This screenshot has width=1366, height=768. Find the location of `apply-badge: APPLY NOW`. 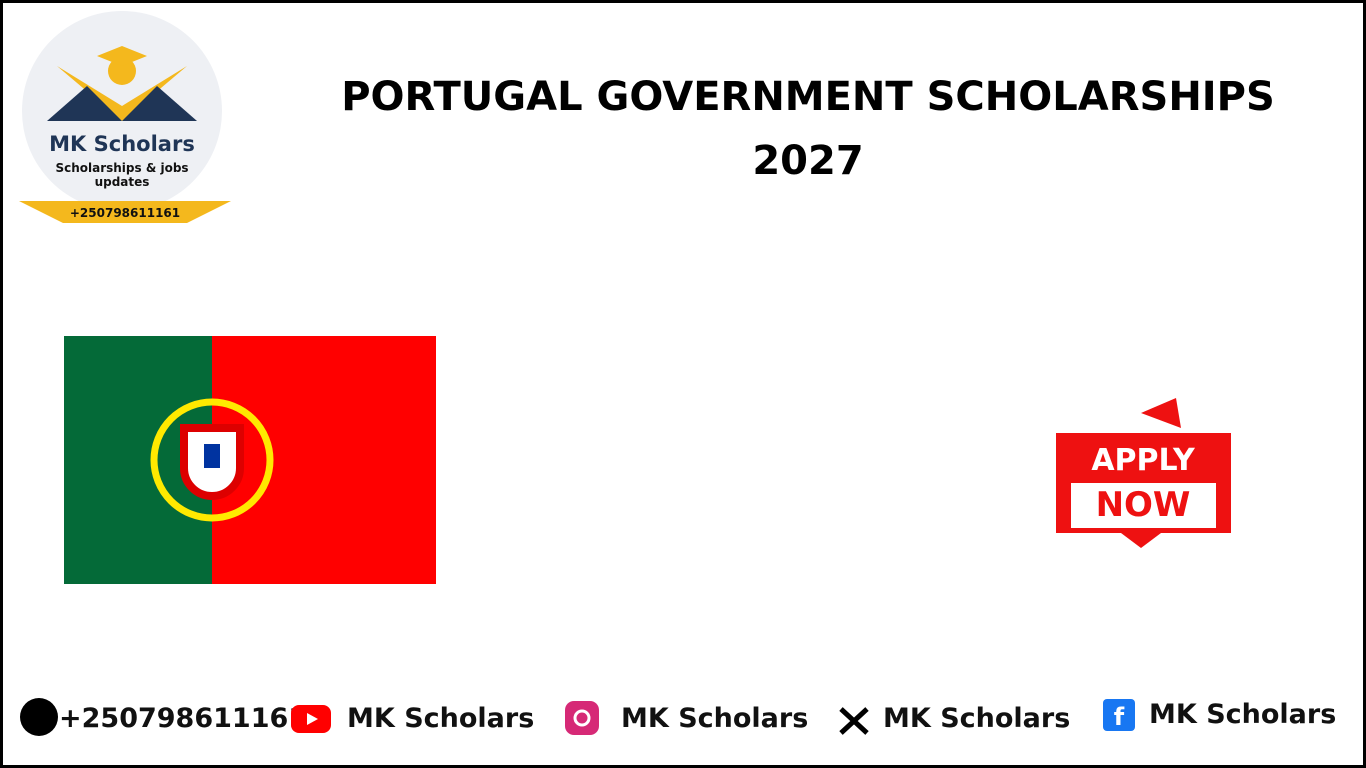

apply-badge: APPLY NOW is located at coordinates (1143, 473).